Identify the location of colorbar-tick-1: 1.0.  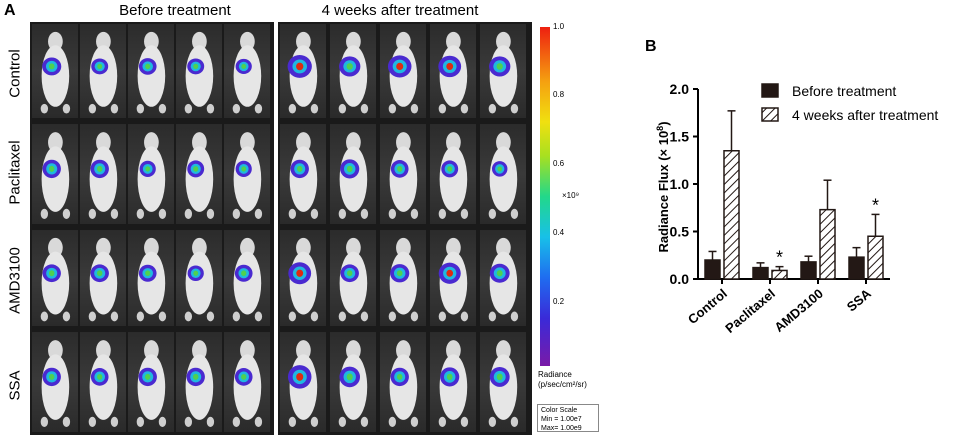
(559, 26).